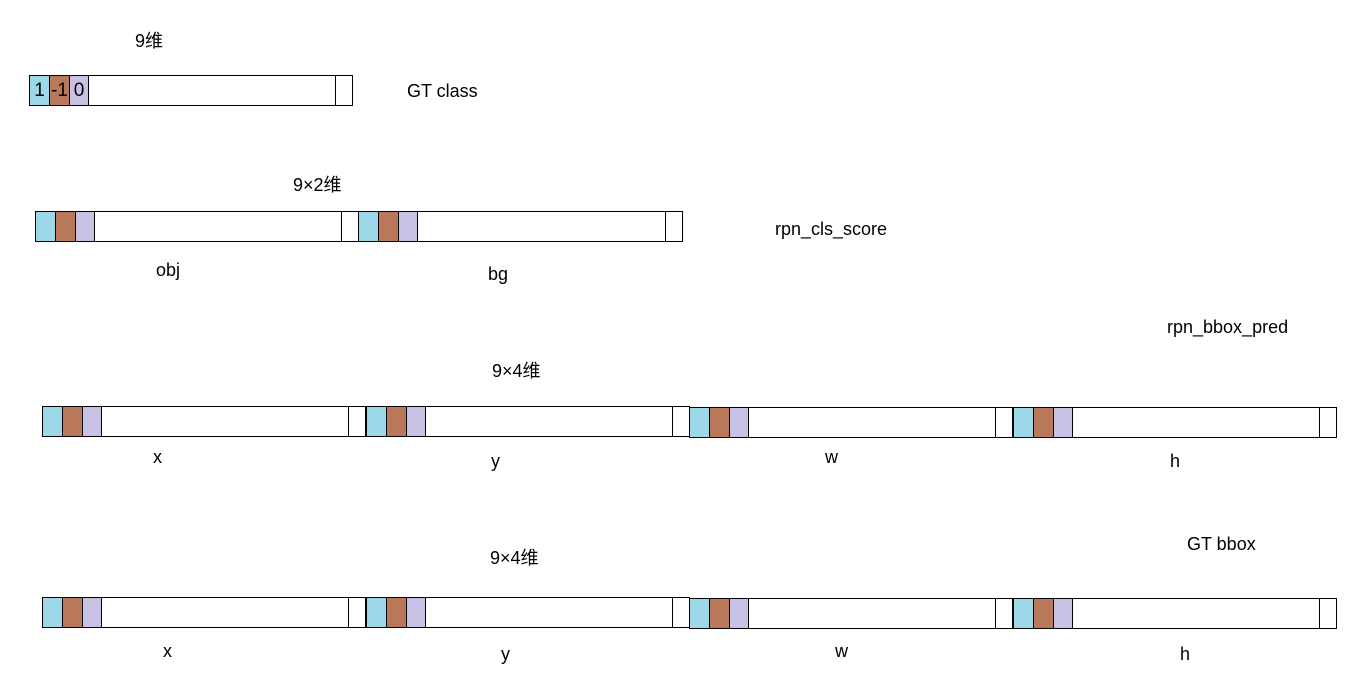  I want to click on pred-w-label: w, so click(831, 457).